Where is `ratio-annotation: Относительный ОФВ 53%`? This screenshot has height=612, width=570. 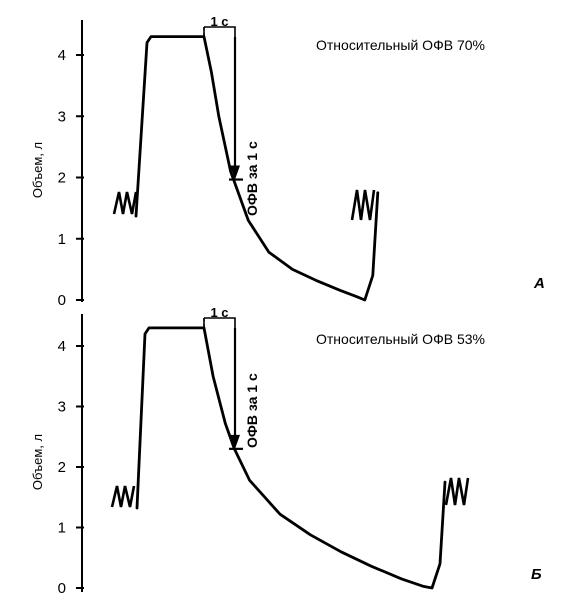 ratio-annotation: Относительный ОФВ 53% is located at coordinates (400, 339).